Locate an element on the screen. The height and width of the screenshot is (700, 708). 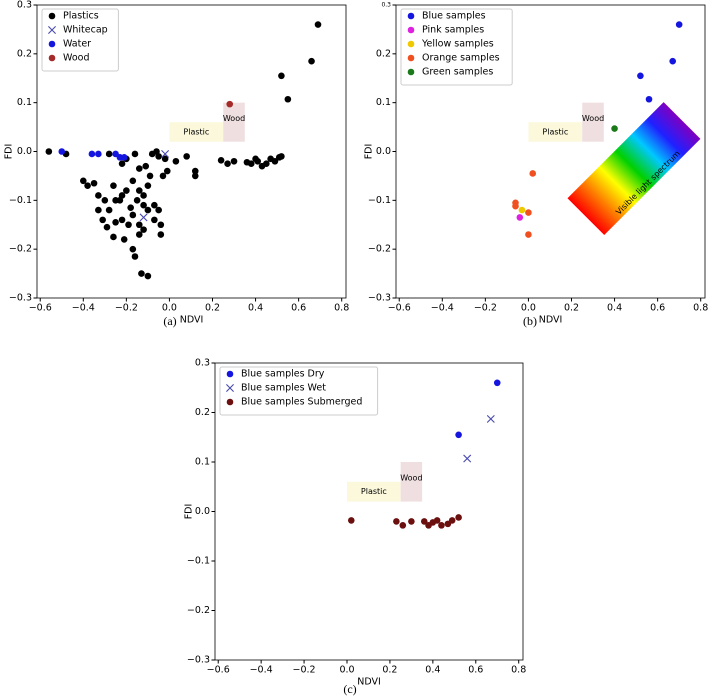
legend-label: Blue samples Wet is located at coordinates (283, 388).